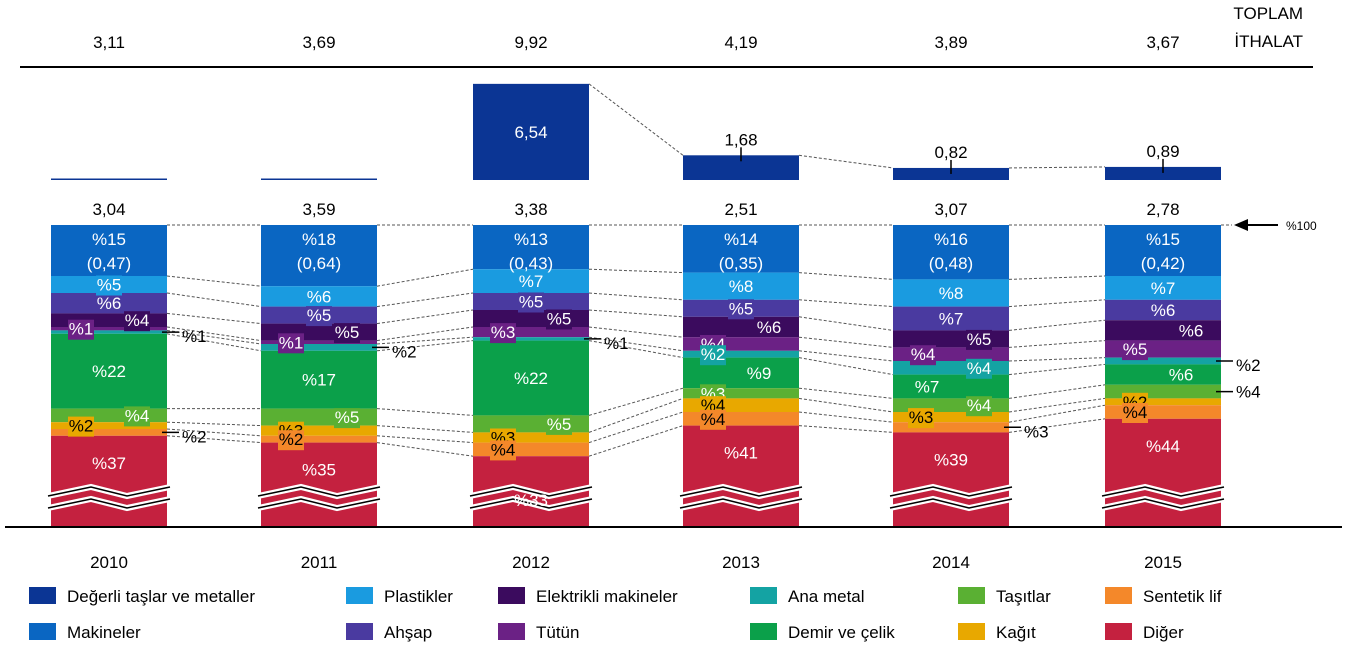  What do you see at coordinates (137, 320) in the screenshot?
I see `elektrikli-label: %4` at bounding box center [137, 320].